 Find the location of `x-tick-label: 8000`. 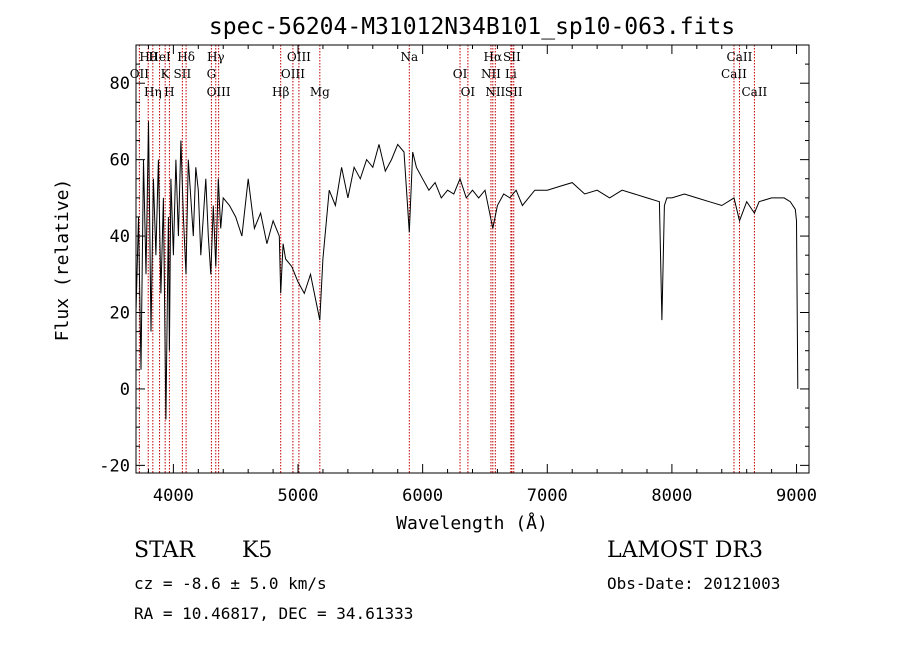

x-tick-label: 8000 is located at coordinates (671, 496).